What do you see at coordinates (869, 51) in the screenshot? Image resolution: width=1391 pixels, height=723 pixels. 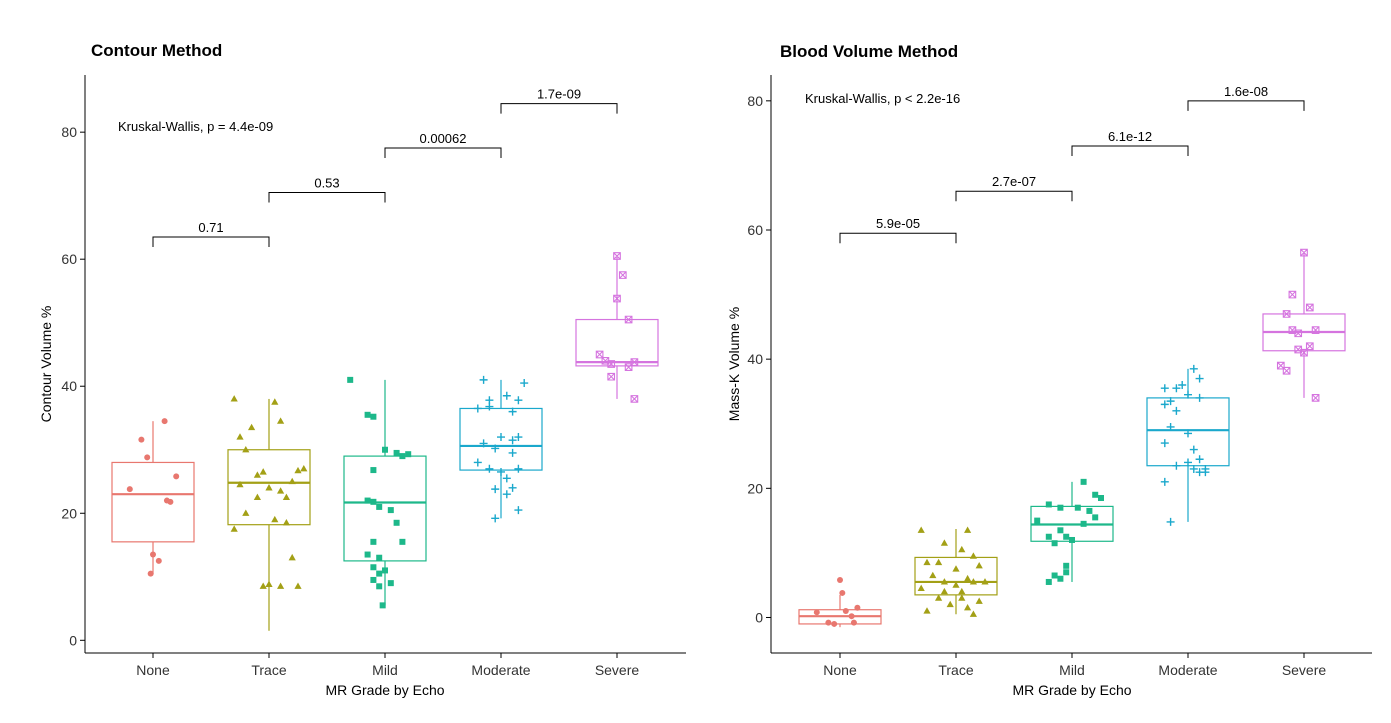 I see `chart-title: Blood Volume Method` at bounding box center [869, 51].